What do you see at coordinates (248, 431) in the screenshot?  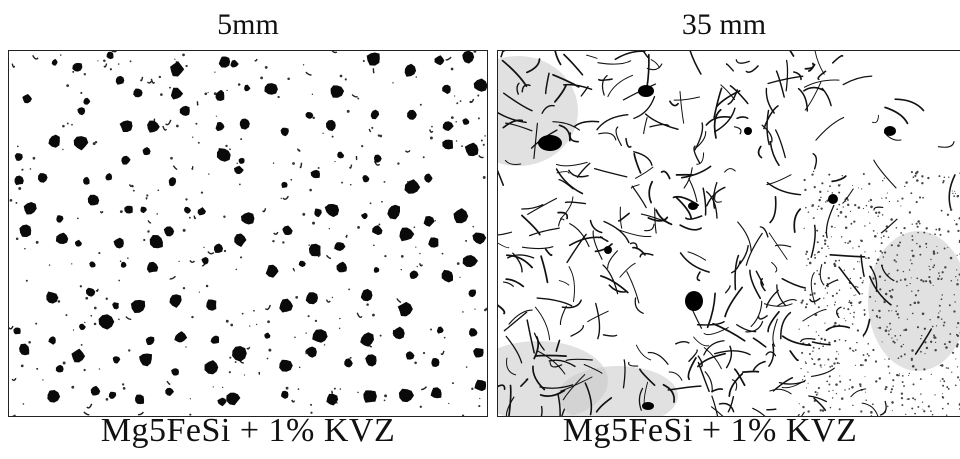 I see `left-panel-caption: Mg5FeSi + 1% KVZ` at bounding box center [248, 431].